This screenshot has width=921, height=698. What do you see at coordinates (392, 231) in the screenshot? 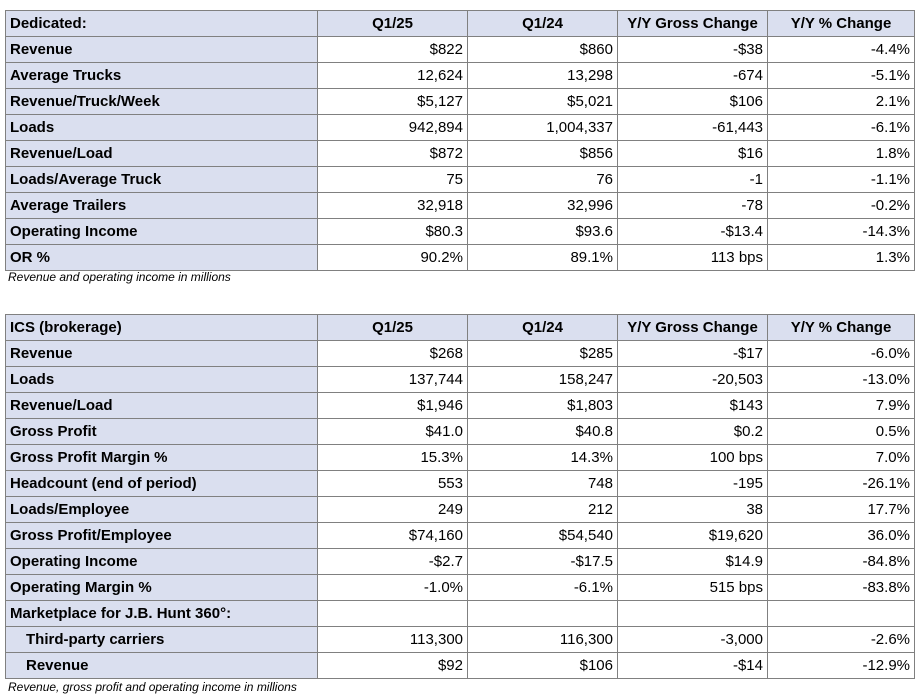
I see `cell-q1-25: $80.3` at bounding box center [392, 231].